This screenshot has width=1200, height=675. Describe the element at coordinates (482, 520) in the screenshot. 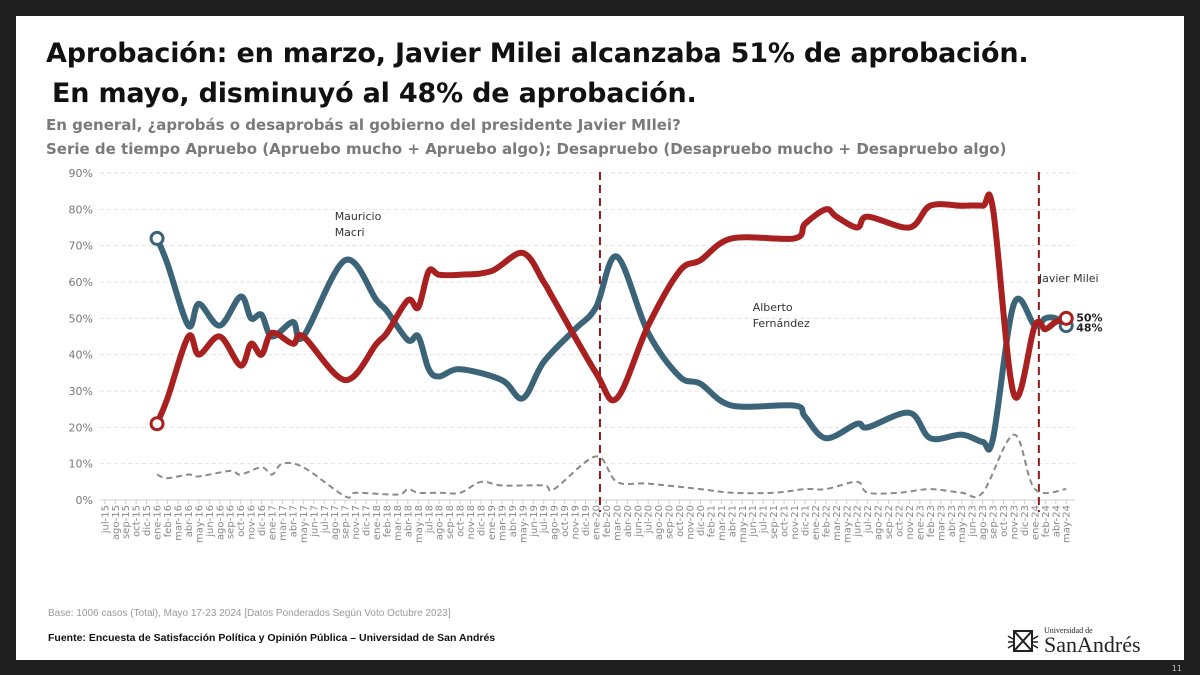

I see `x-tick-label: dic-18` at that location.